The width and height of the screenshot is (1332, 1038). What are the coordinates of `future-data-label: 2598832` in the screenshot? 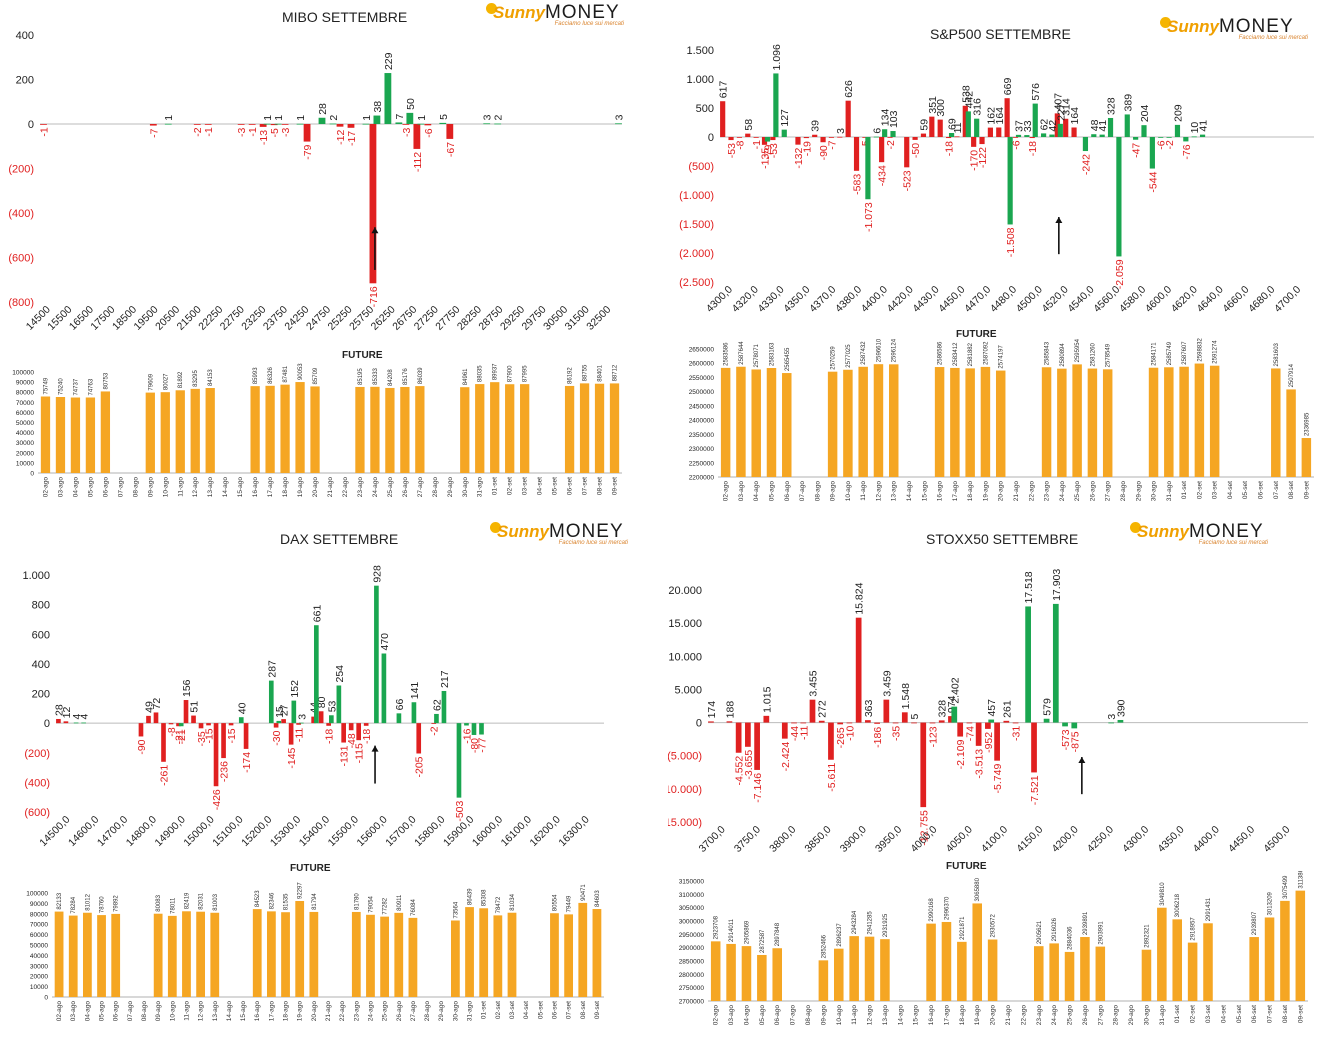 It's located at (1200, 350).